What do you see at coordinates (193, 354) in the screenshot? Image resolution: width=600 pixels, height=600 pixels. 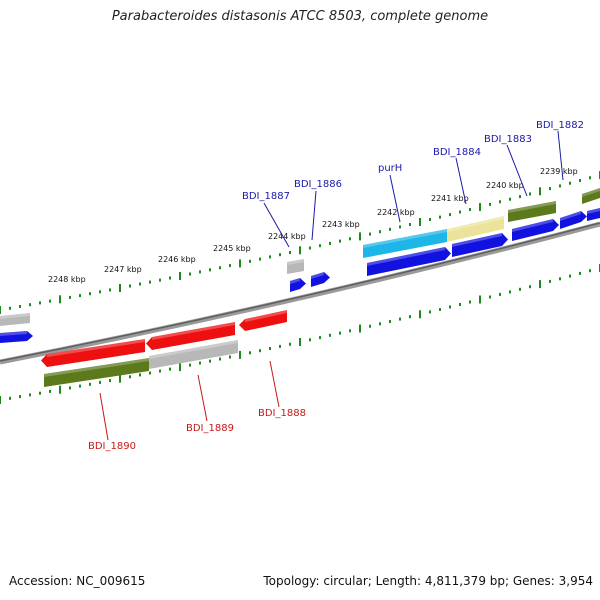 I see `gene-bar-gray-bdi1889` at bounding box center [193, 354].